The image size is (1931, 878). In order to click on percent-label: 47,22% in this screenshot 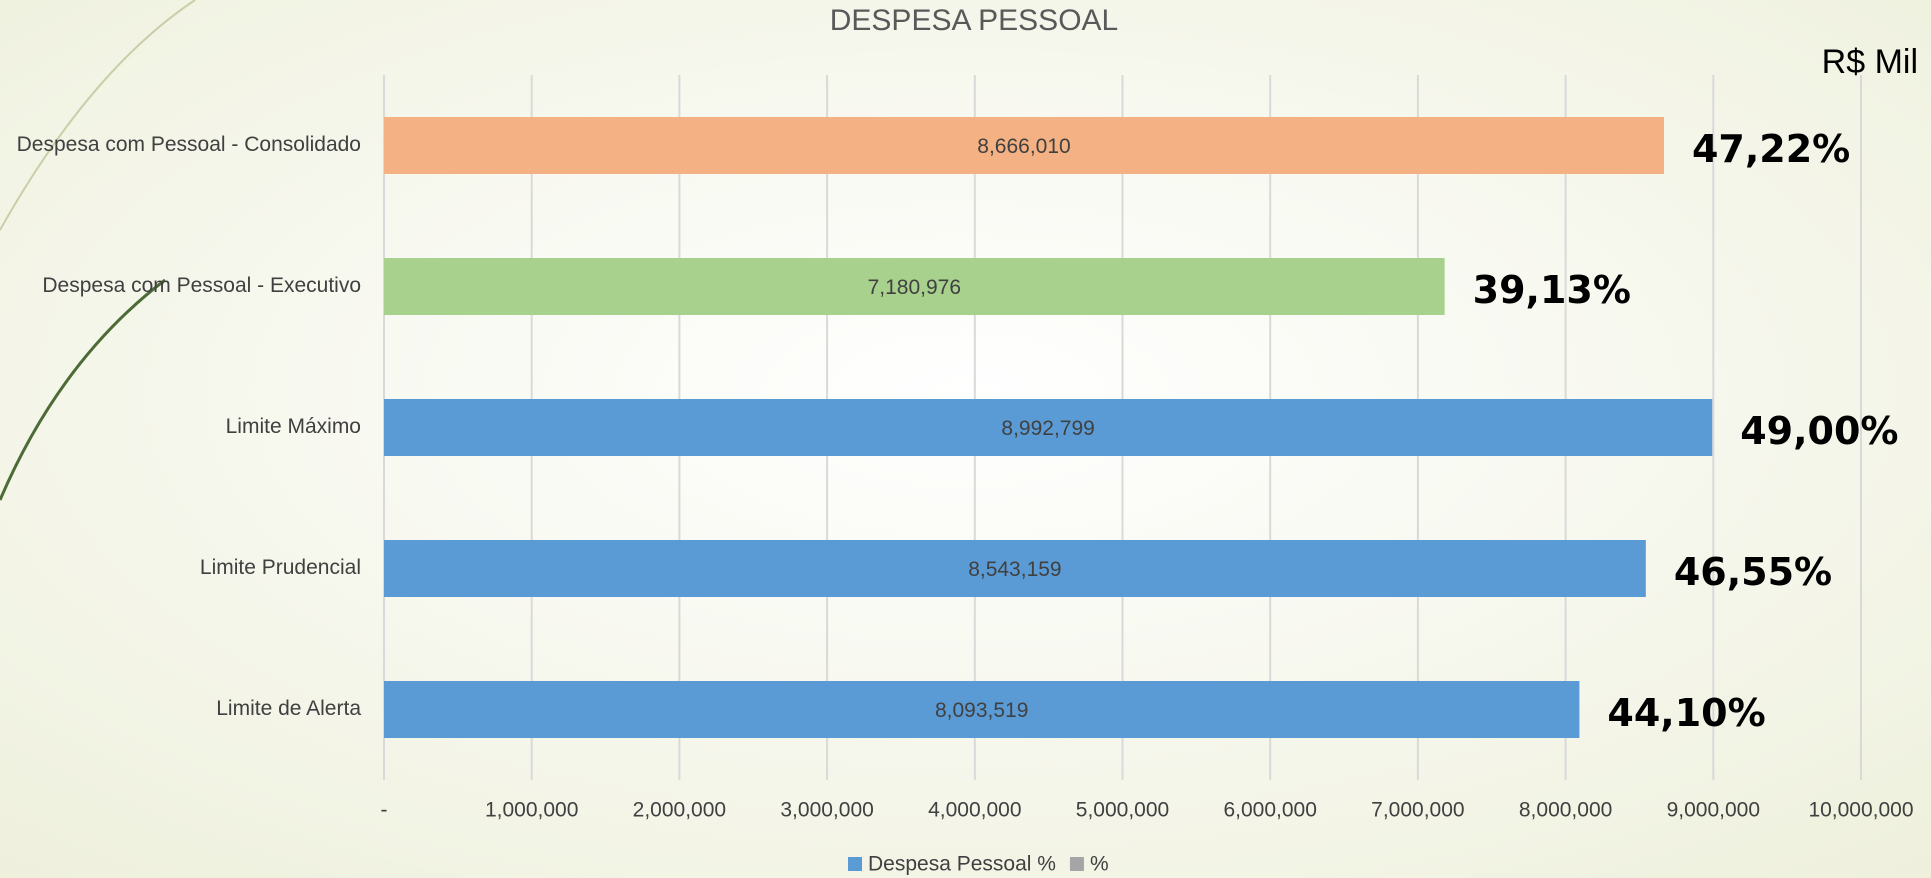, I will do `click(1771, 149)`.